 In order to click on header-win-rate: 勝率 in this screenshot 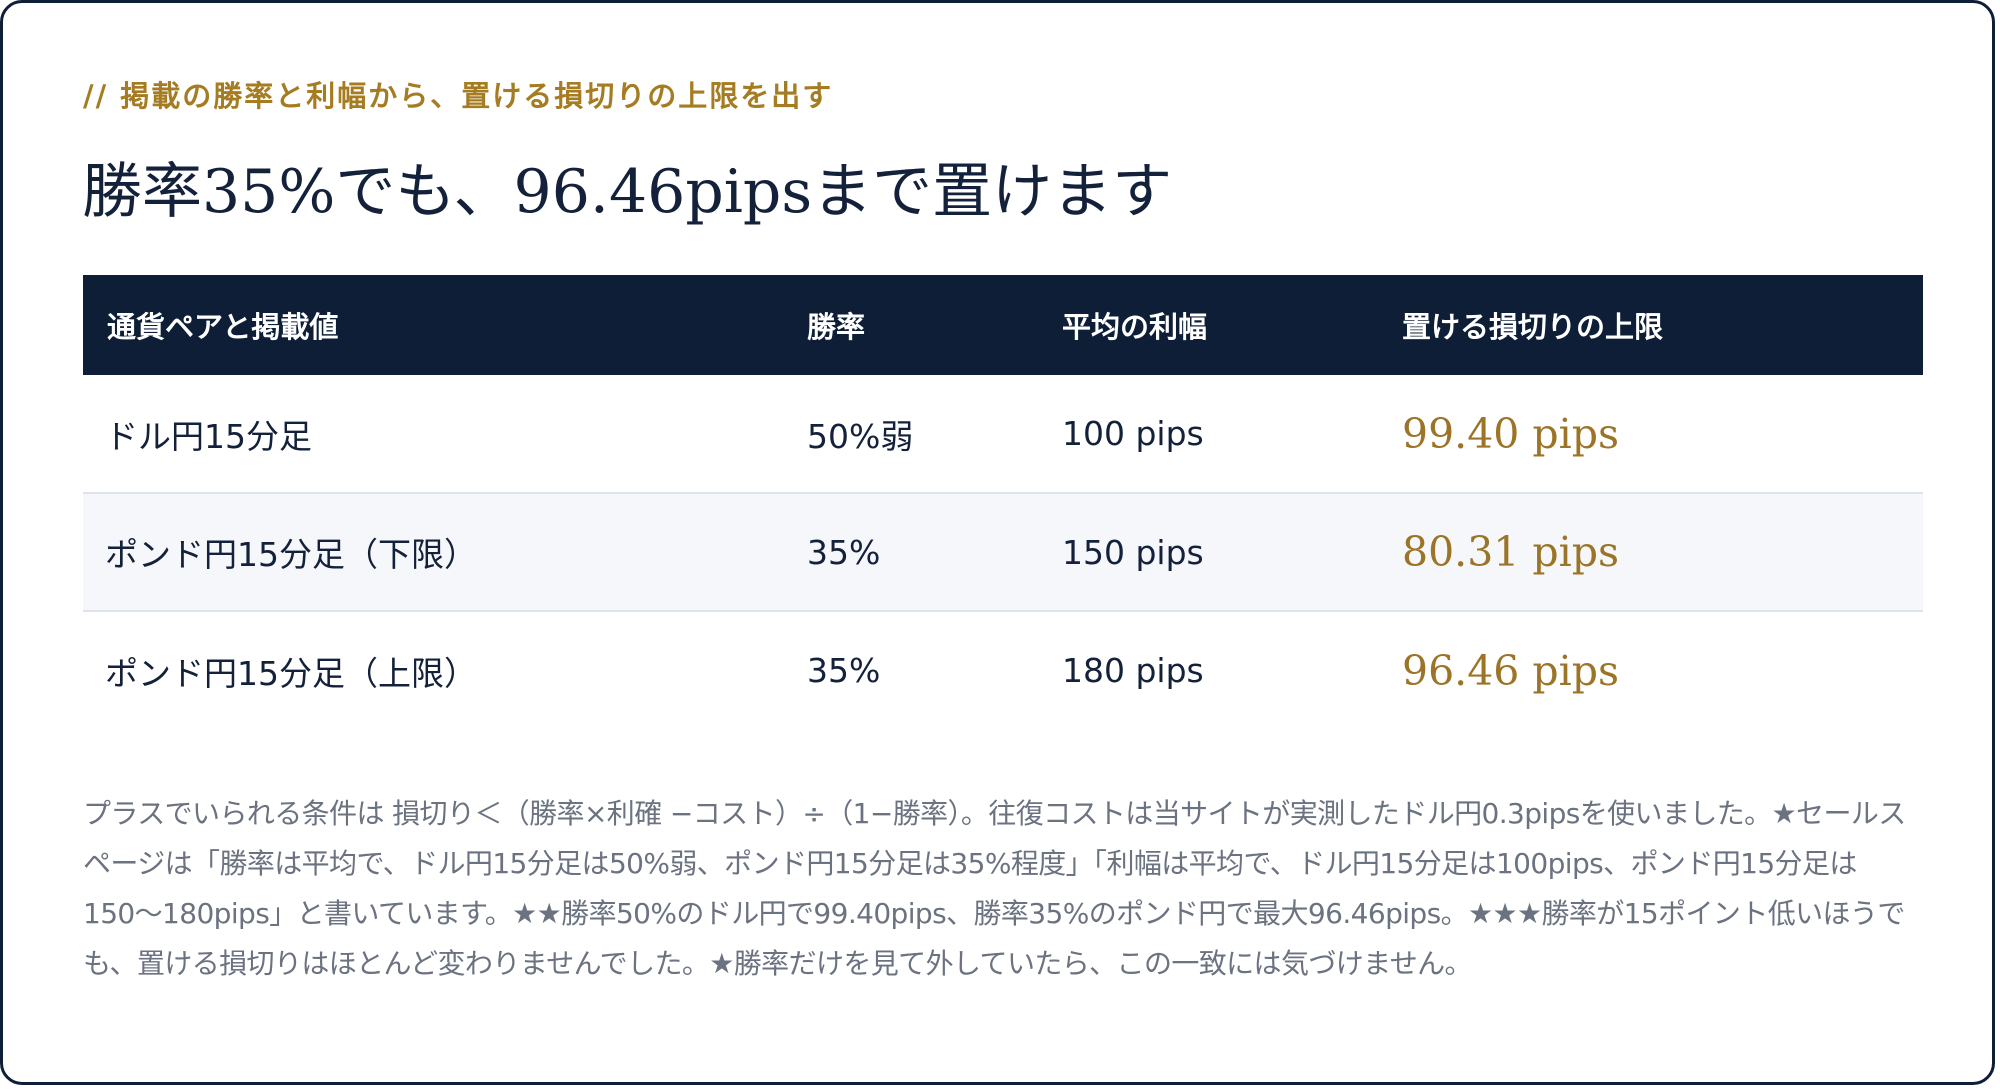, I will do `click(836, 327)`.